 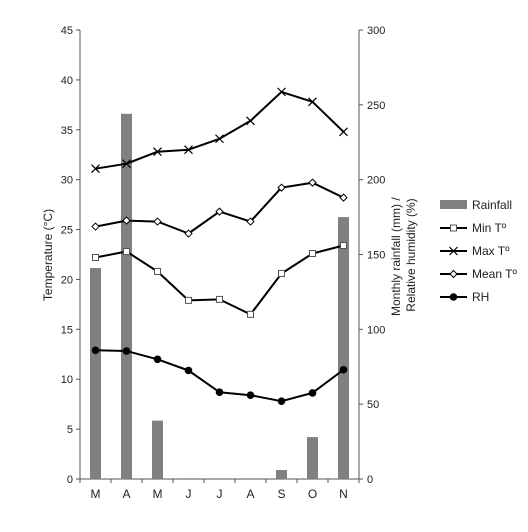 What do you see at coordinates (67, 131) in the screenshot?
I see `left-tick-label: 35` at bounding box center [67, 131].